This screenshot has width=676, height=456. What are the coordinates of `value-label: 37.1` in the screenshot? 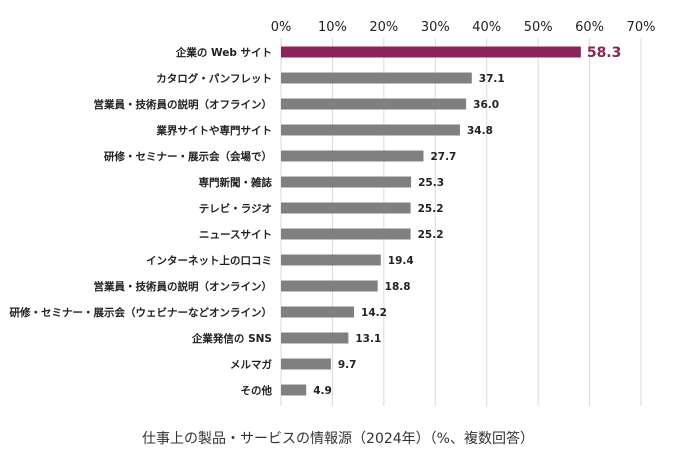 It's located at (492, 79).